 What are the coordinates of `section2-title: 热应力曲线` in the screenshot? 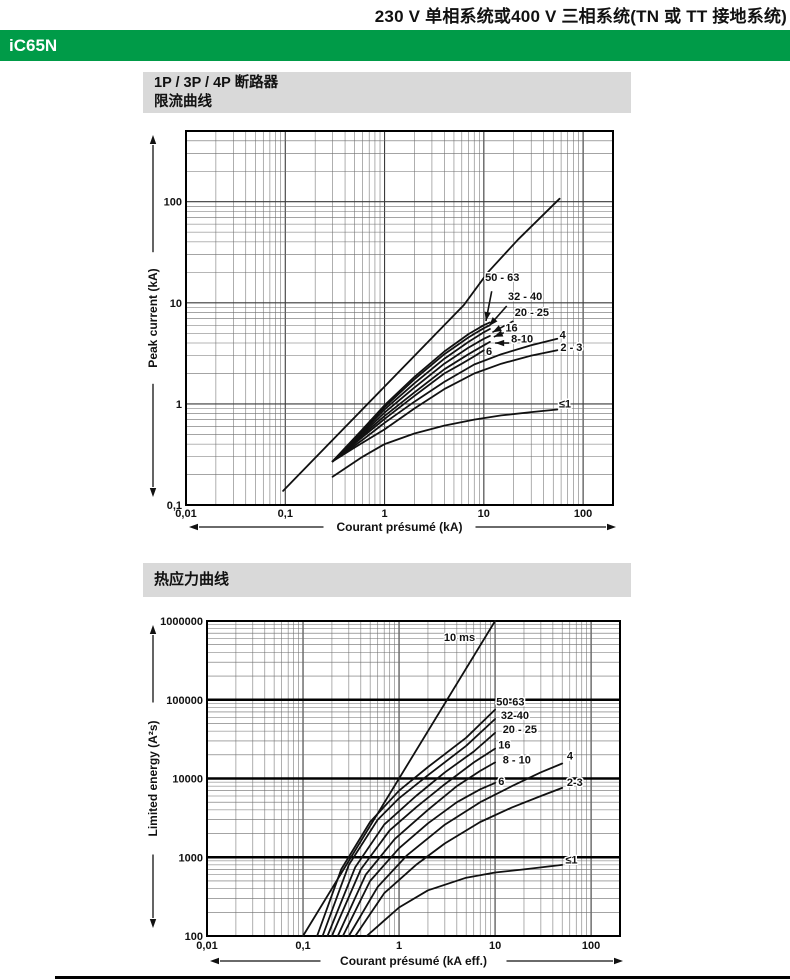 It's located at (192, 579).